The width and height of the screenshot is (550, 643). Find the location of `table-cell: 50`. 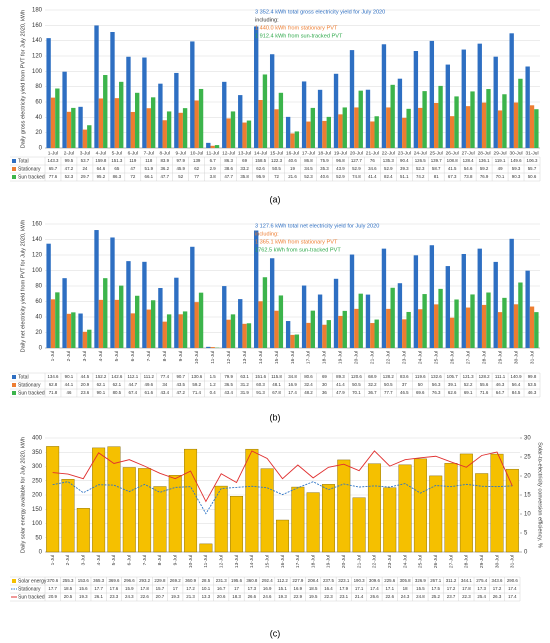

table-cell: 50 is located at coordinates (420, 384).